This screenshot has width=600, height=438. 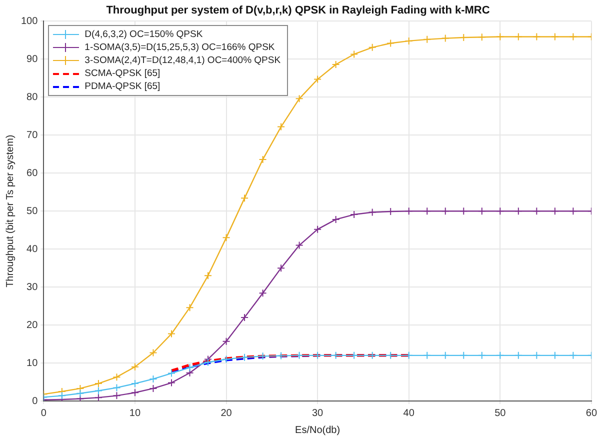 I want to click on y-tick-label: 0, so click(x=35, y=401).